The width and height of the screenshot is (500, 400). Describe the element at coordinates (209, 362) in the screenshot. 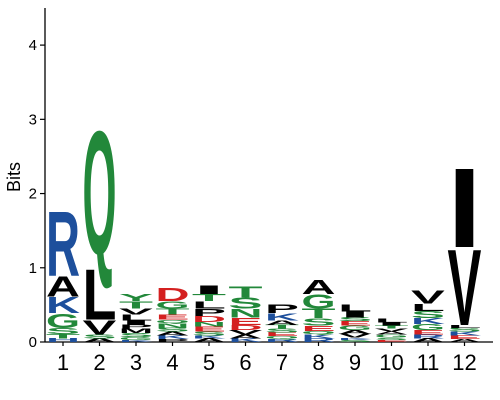

I see `position-label: 5` at that location.